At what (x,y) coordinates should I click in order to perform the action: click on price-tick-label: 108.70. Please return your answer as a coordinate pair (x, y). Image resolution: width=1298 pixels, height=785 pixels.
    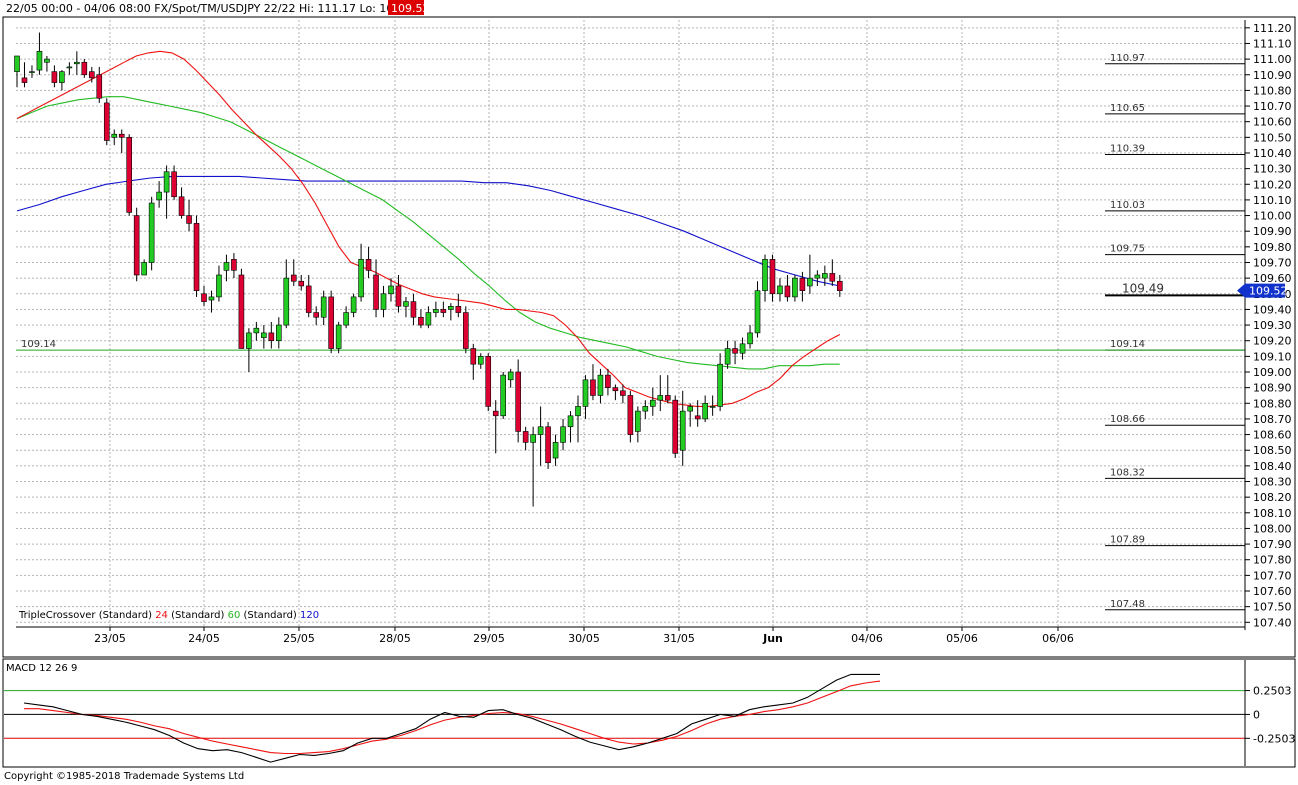
    Looking at the image, I should click on (1272, 419).